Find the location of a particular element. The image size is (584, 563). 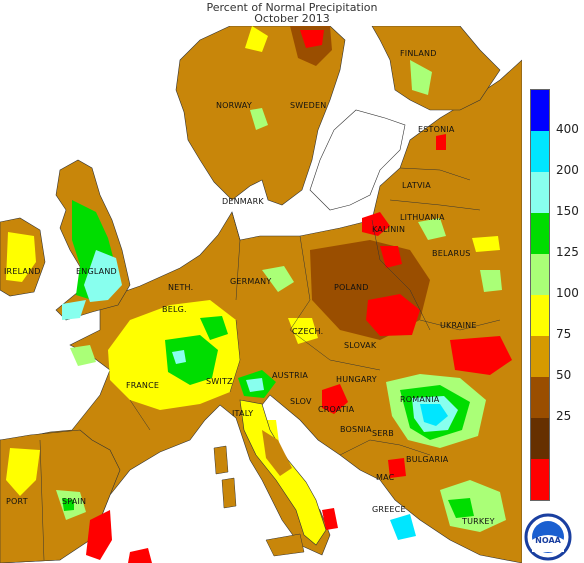

label-austria: AUSTRIA is located at coordinates (290, 375).